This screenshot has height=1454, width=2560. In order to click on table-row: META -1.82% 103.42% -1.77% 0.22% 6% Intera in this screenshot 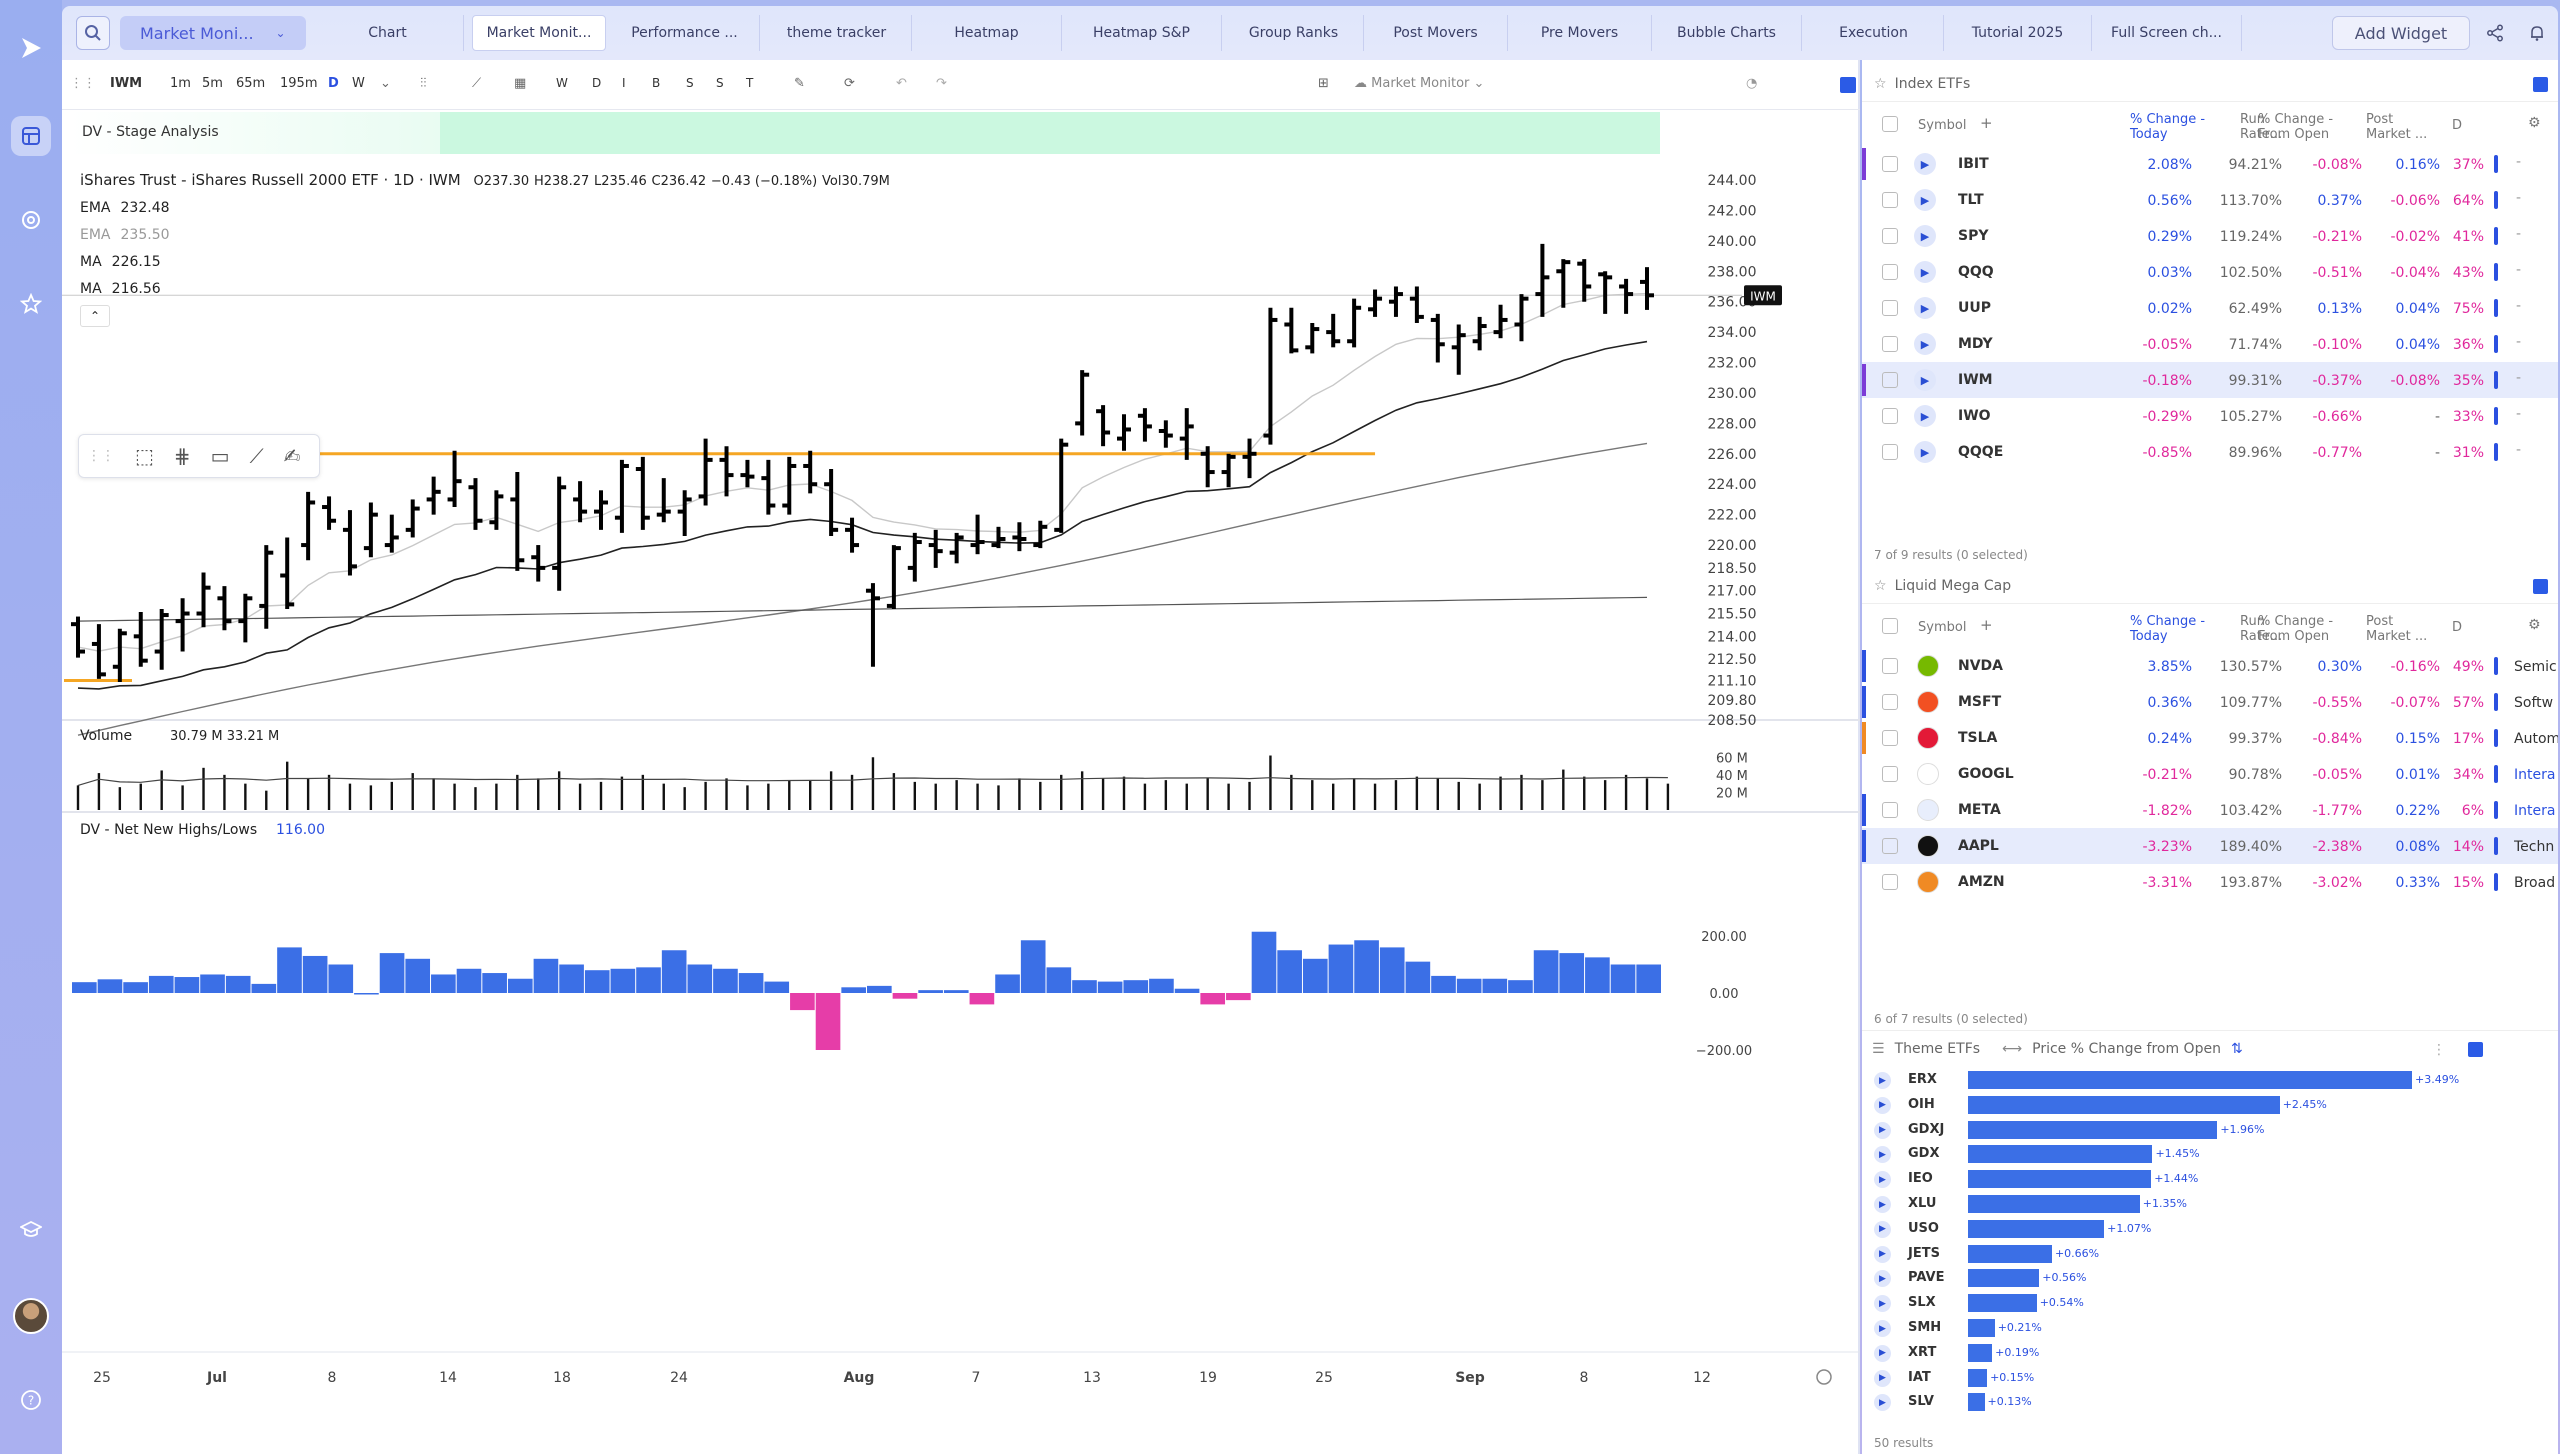, I will do `click(2210, 810)`.